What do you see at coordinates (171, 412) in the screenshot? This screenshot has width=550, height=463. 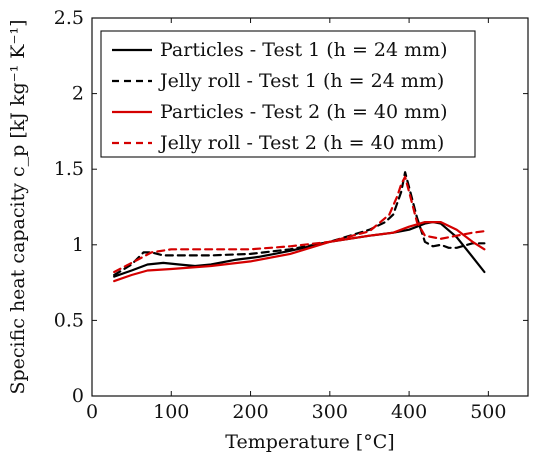 I see `x-tick-label: 100` at bounding box center [171, 412].